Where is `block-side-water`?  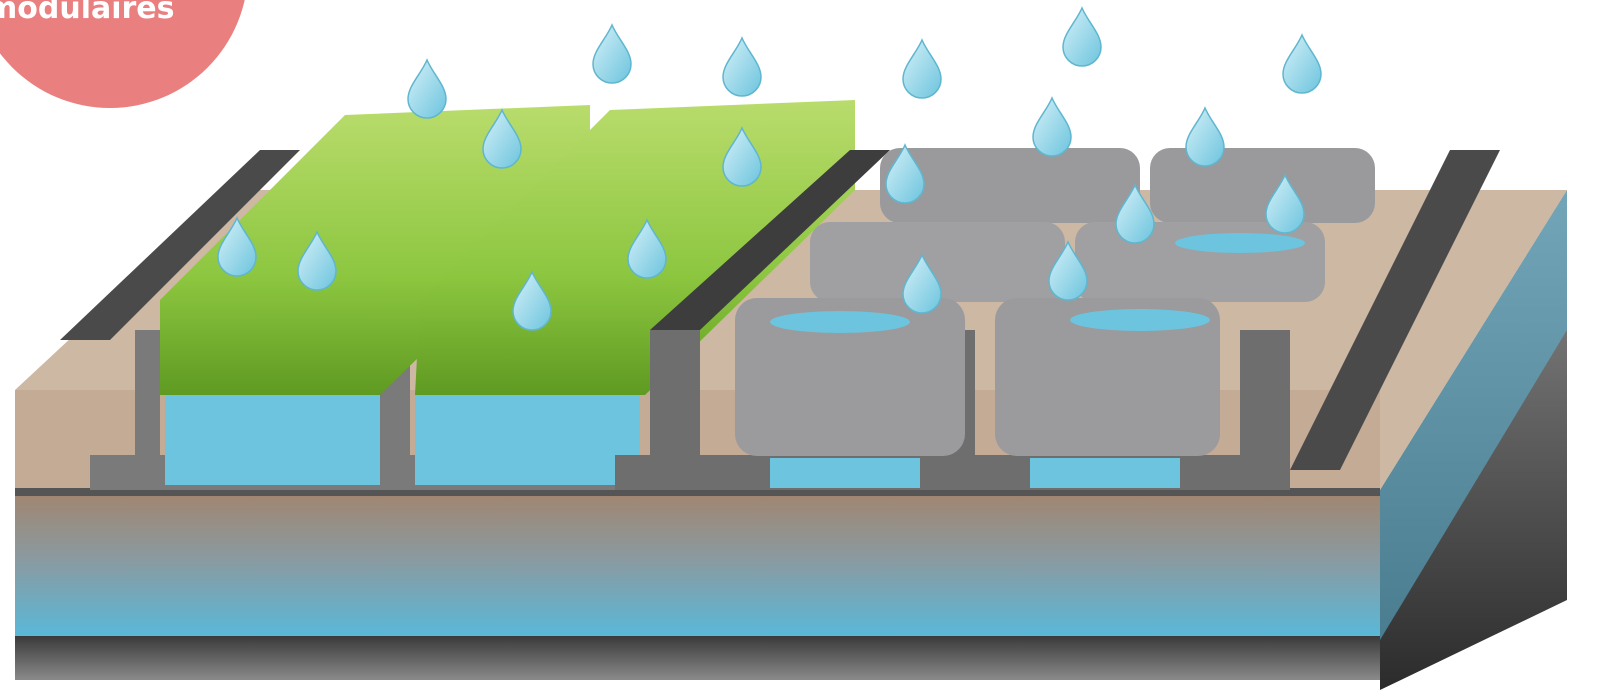
block-side-water is located at coordinates (1473, 415).